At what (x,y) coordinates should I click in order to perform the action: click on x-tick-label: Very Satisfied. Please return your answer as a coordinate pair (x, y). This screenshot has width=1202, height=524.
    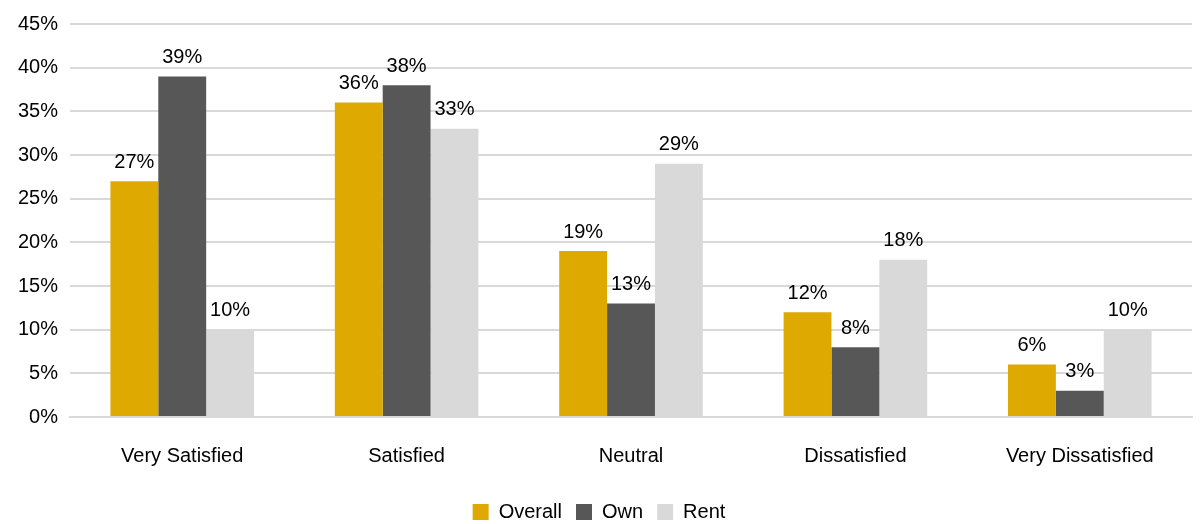
    Looking at the image, I should click on (182, 454).